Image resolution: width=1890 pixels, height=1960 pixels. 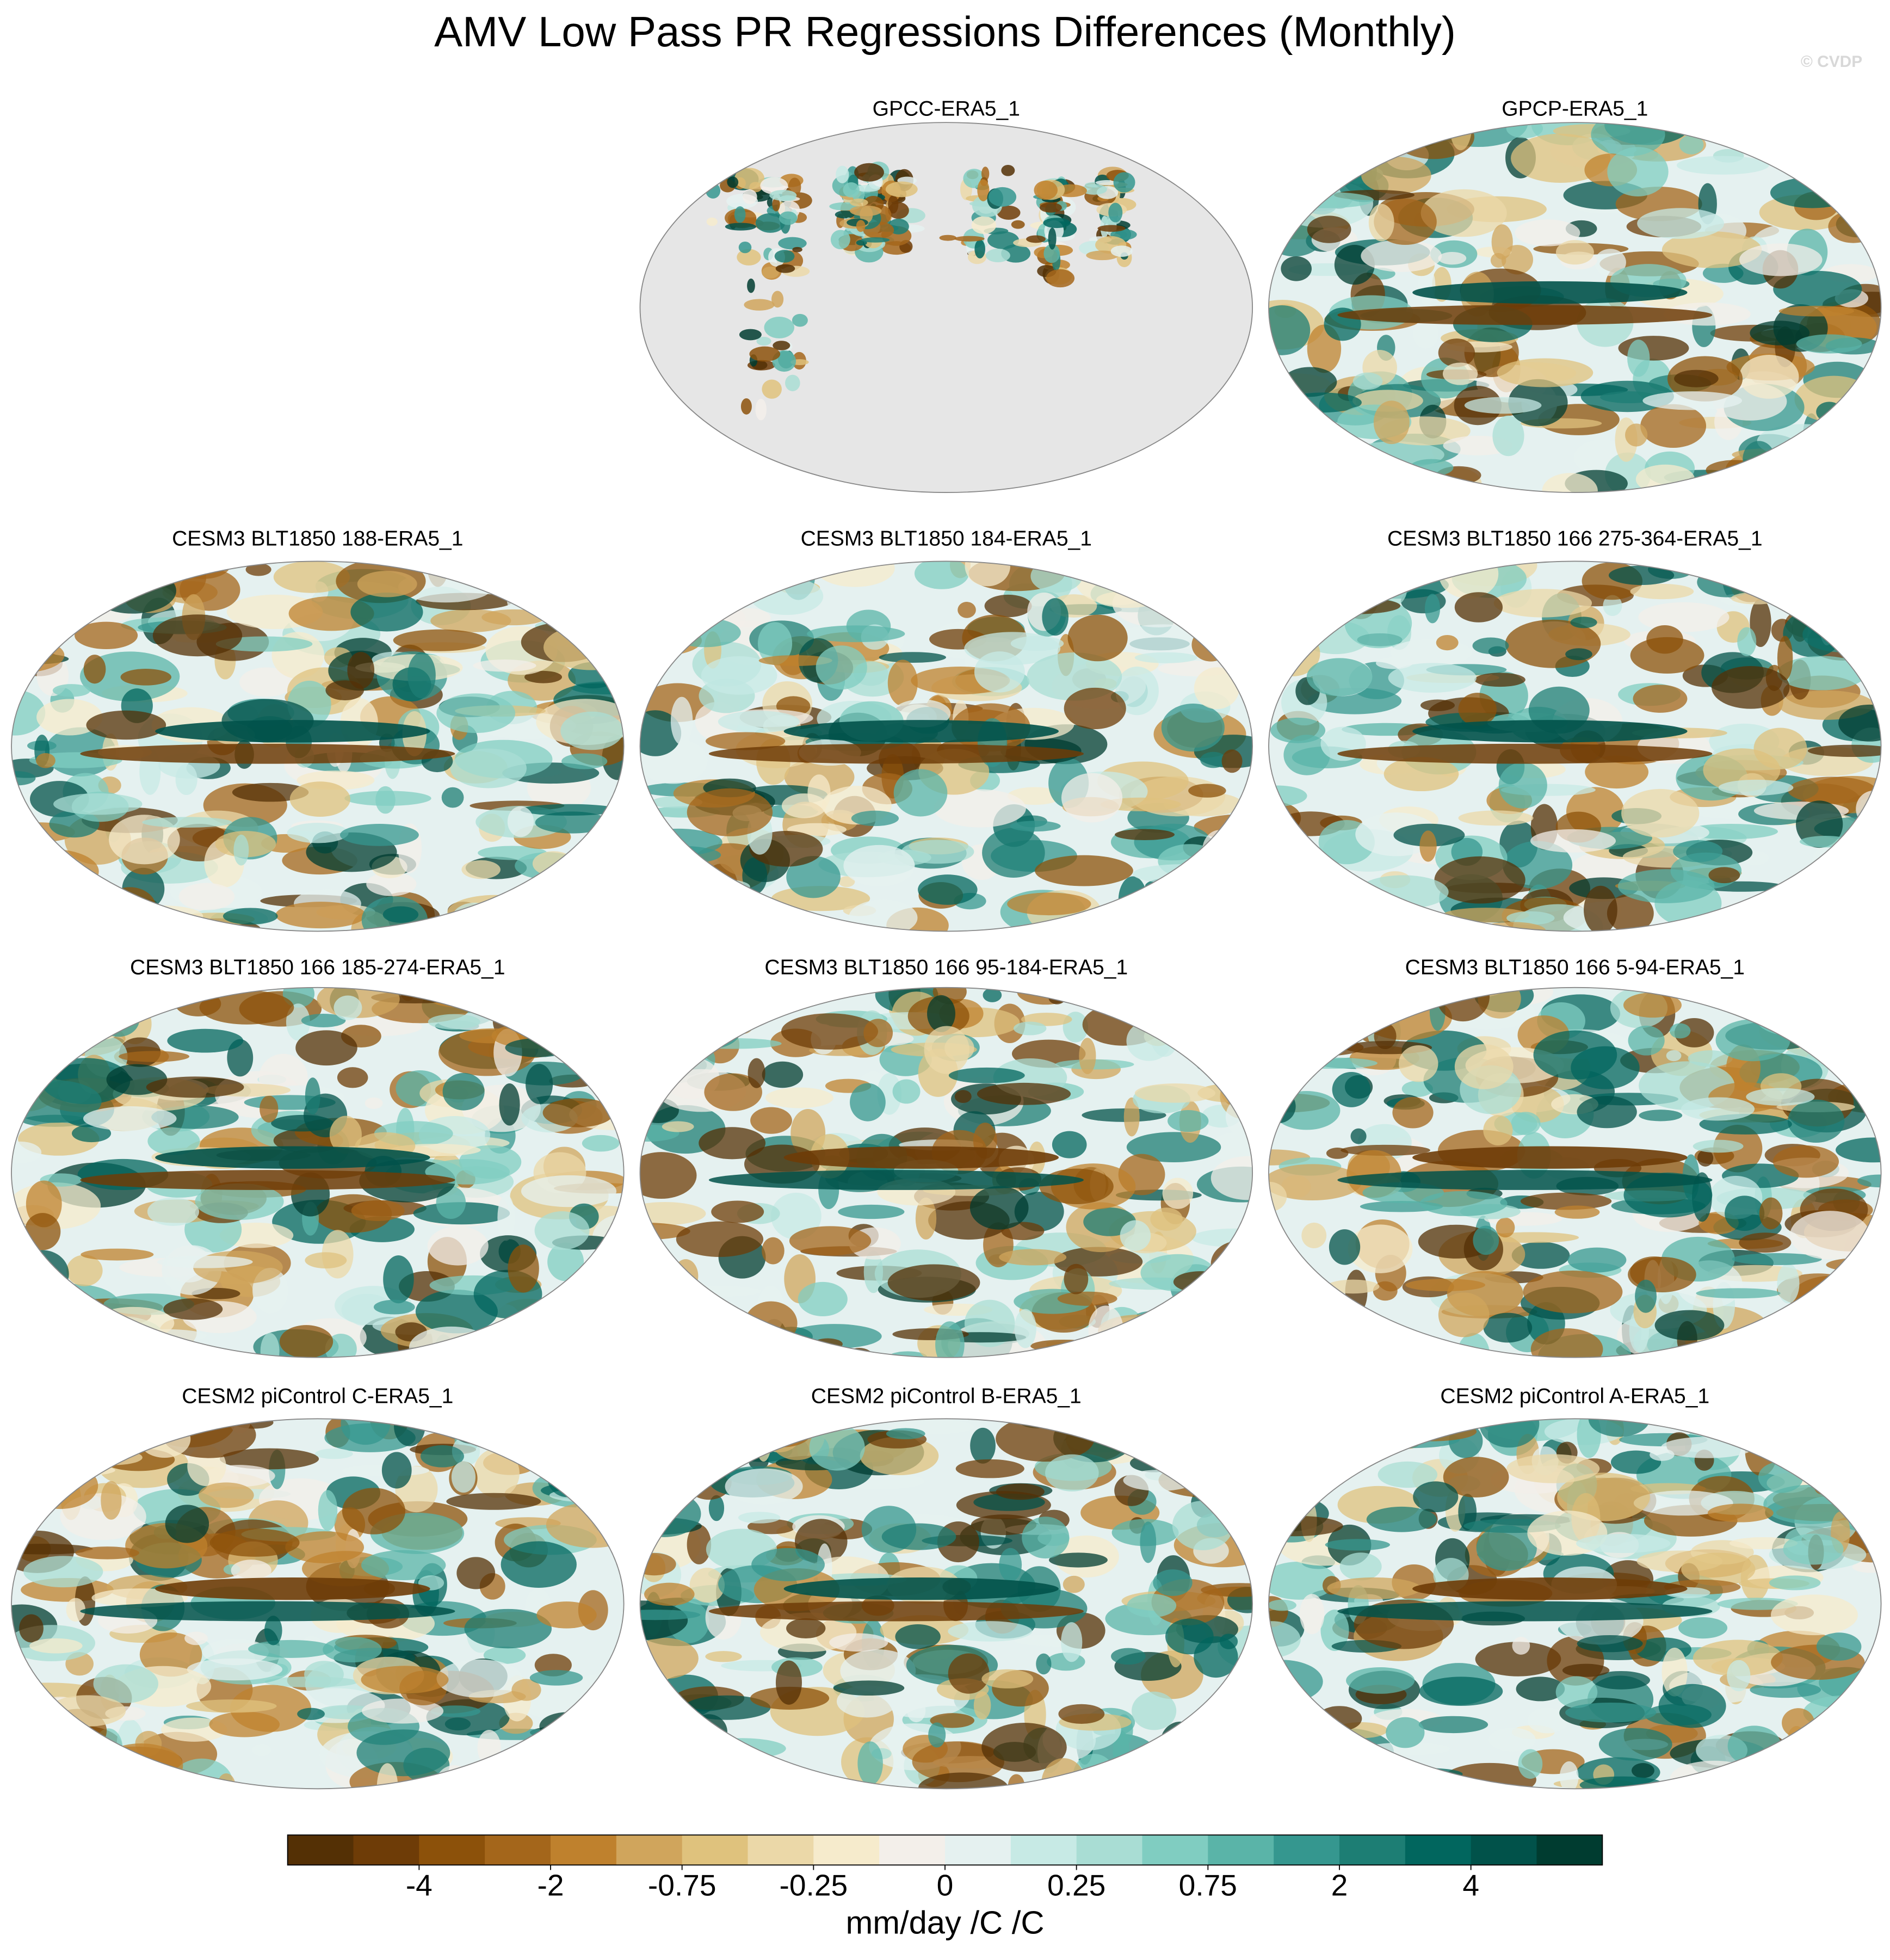 I want to click on map-panel, so click(x=317, y=1604).